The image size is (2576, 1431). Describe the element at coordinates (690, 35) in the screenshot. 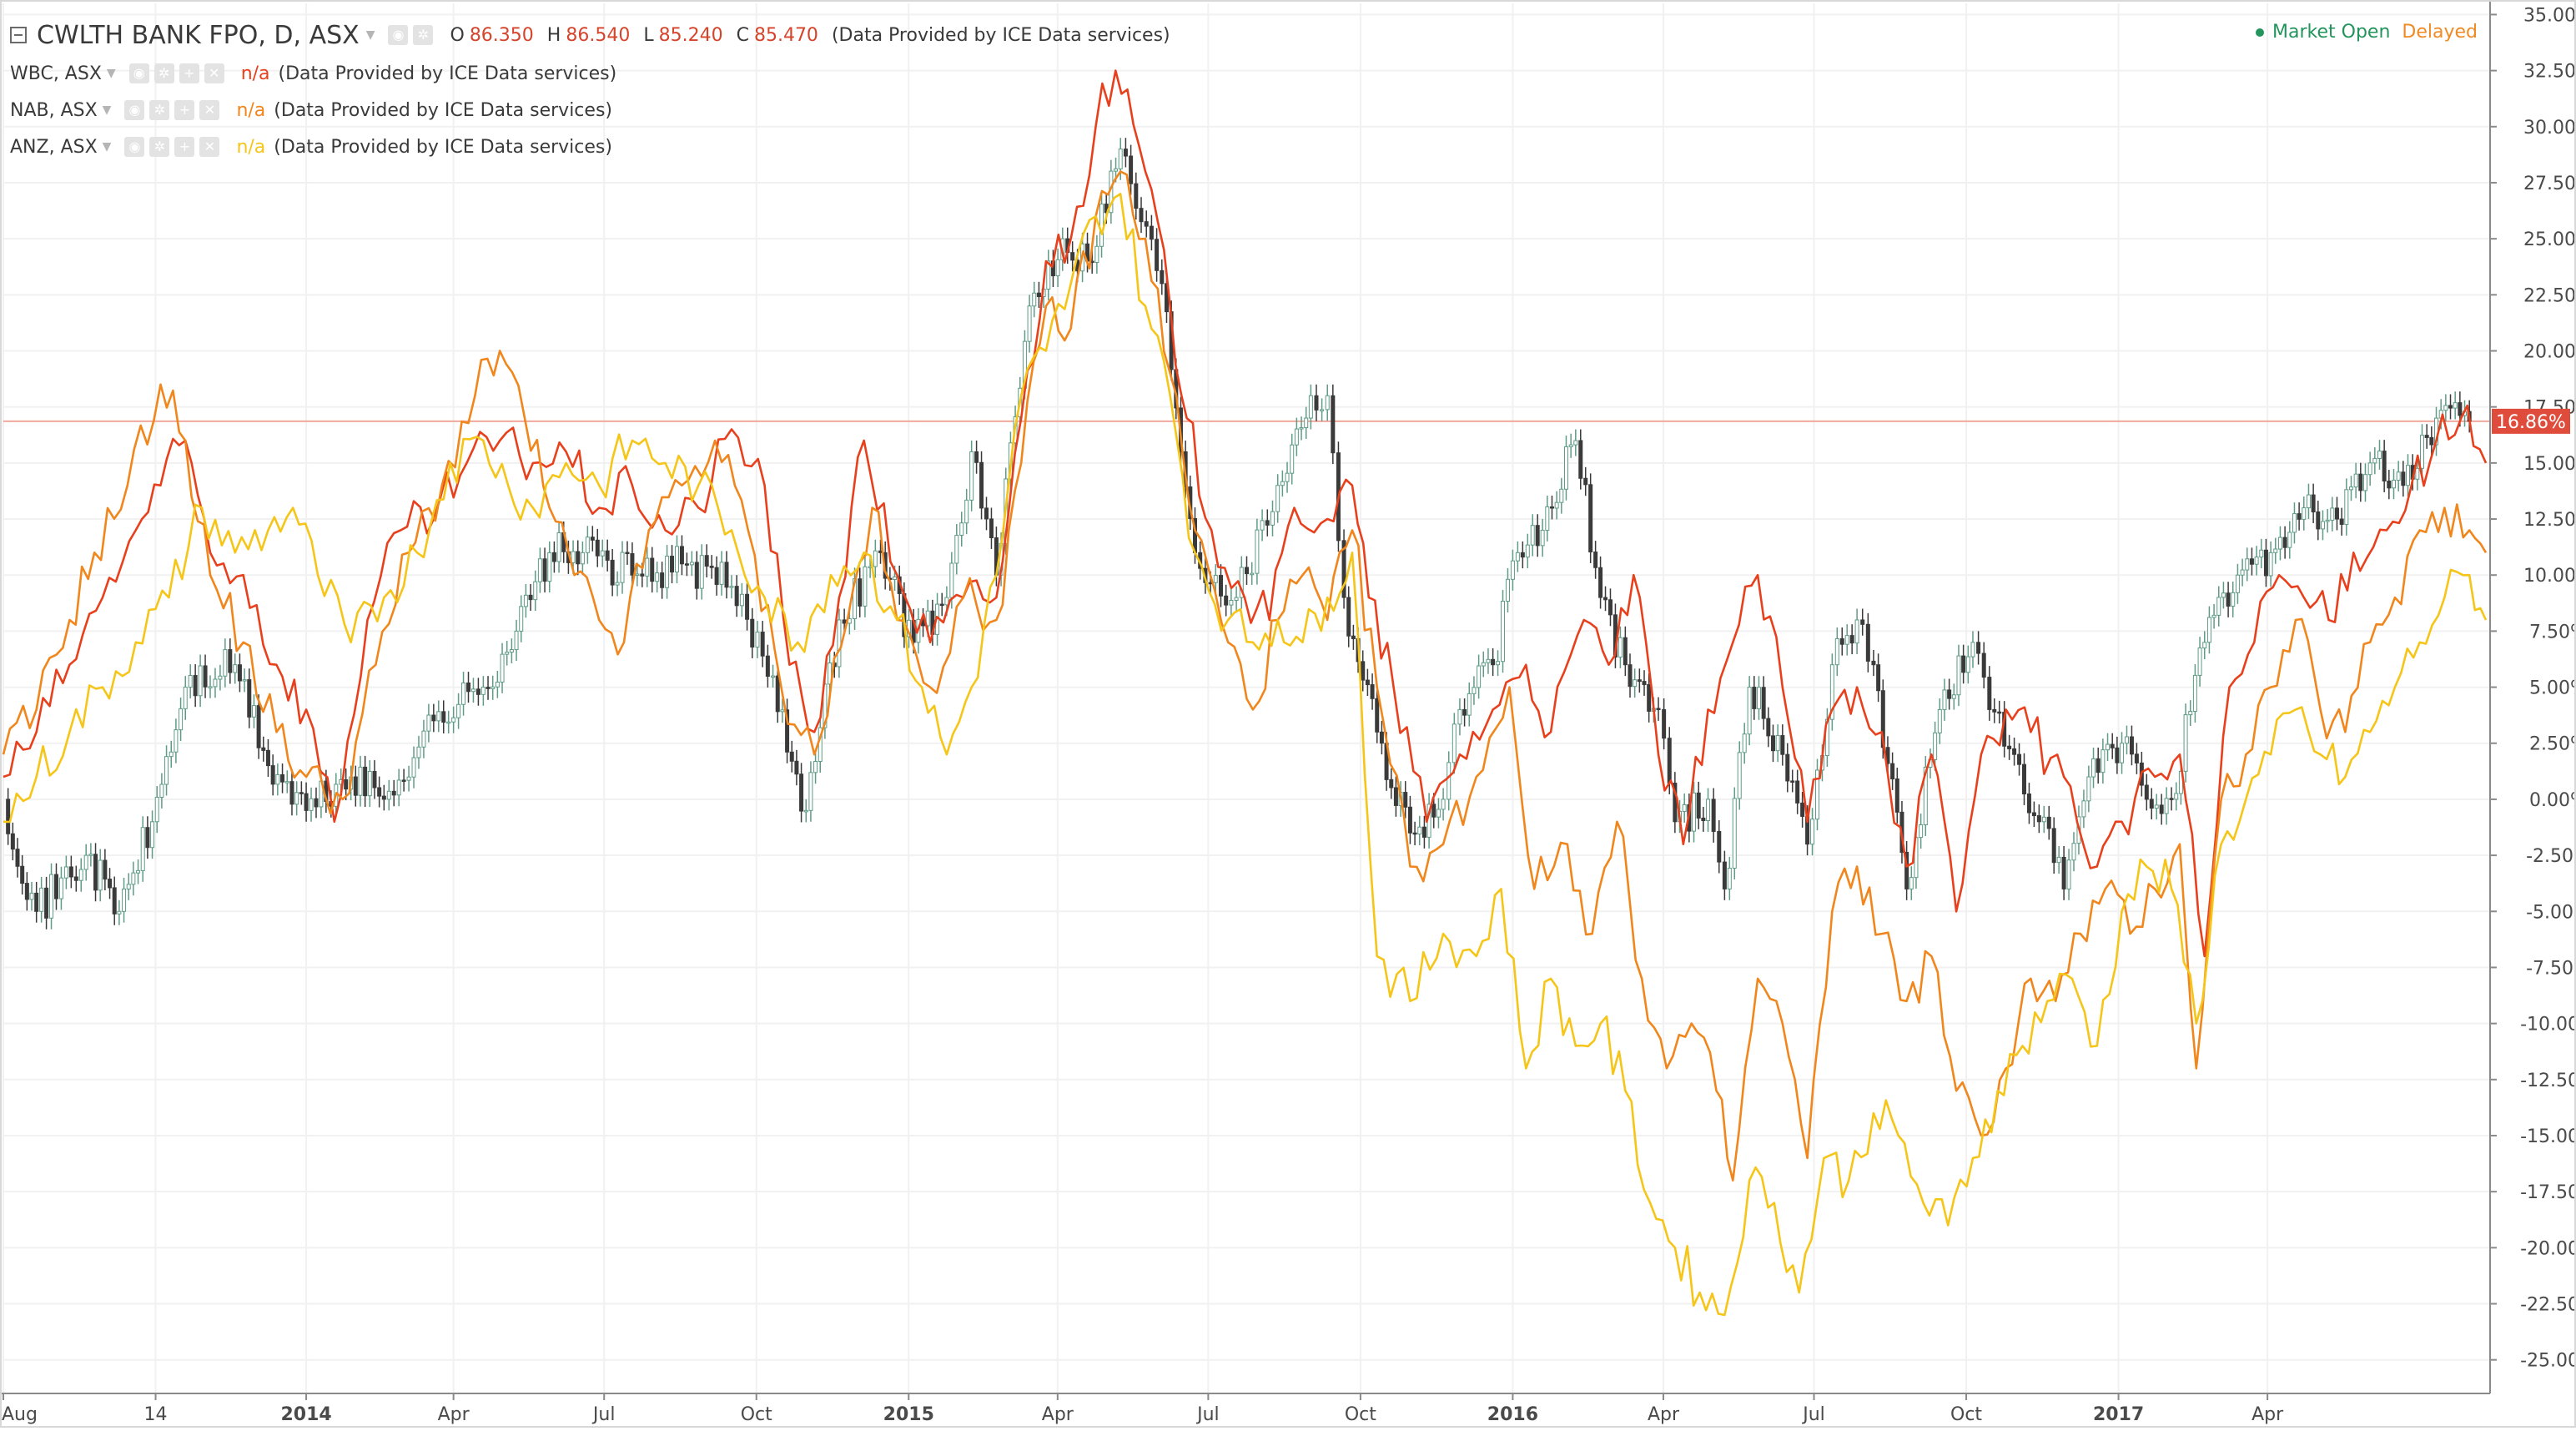

I see `ohlc-low-value: 85.240` at that location.